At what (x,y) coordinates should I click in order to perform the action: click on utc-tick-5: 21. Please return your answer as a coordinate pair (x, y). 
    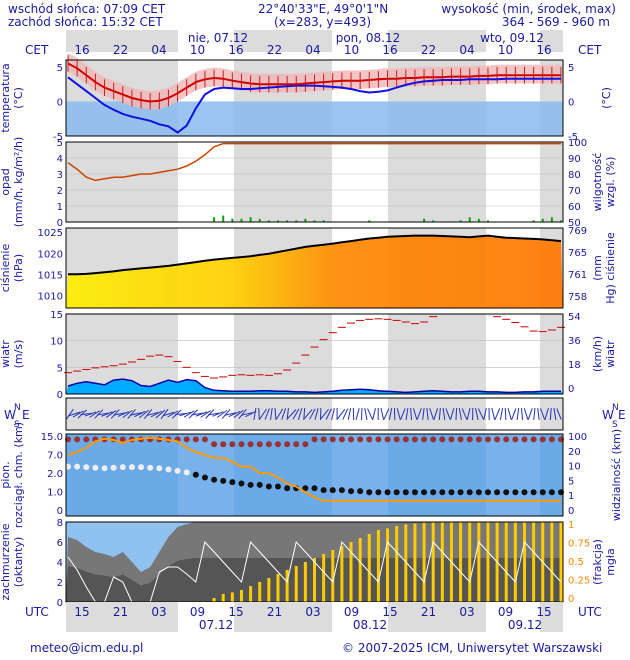
    Looking at the image, I should click on (274, 612).